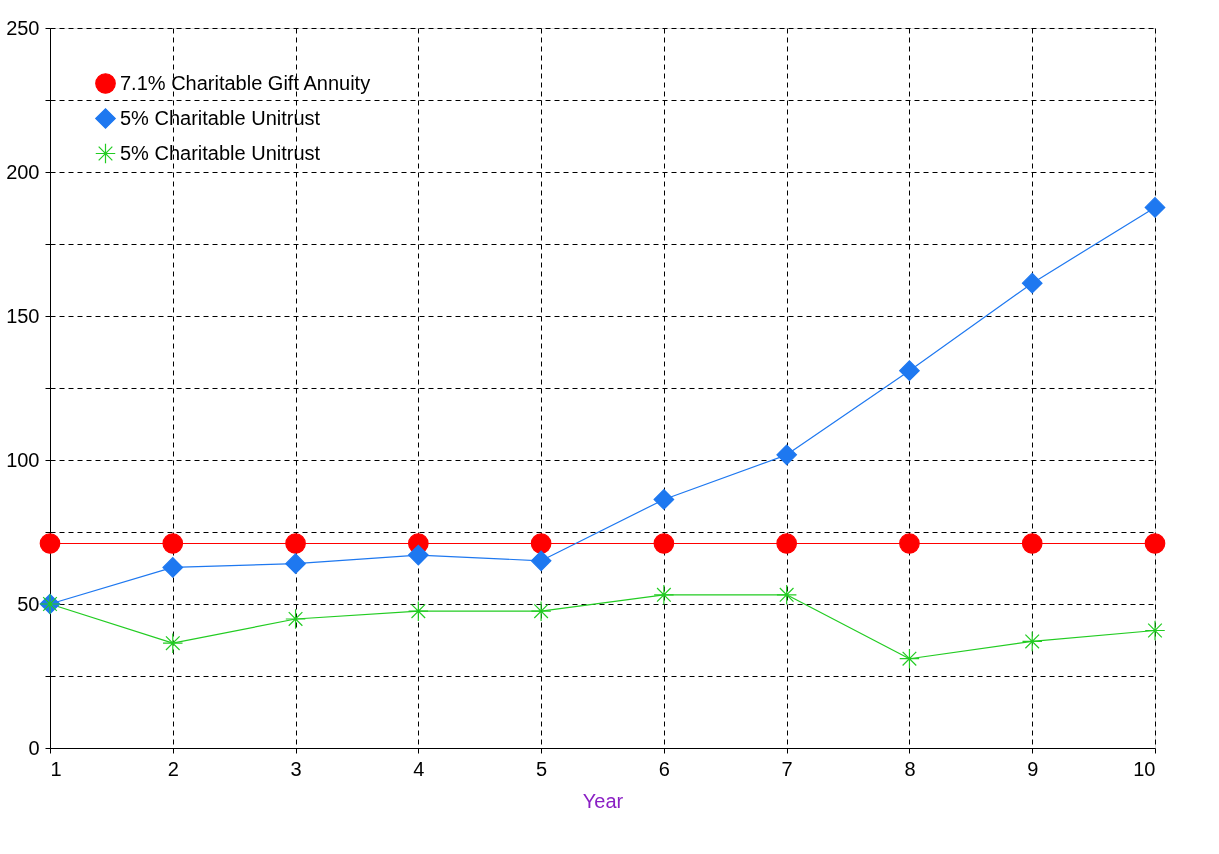  What do you see at coordinates (1144, 768) in the screenshot?
I see `x-tick-label: 10` at bounding box center [1144, 768].